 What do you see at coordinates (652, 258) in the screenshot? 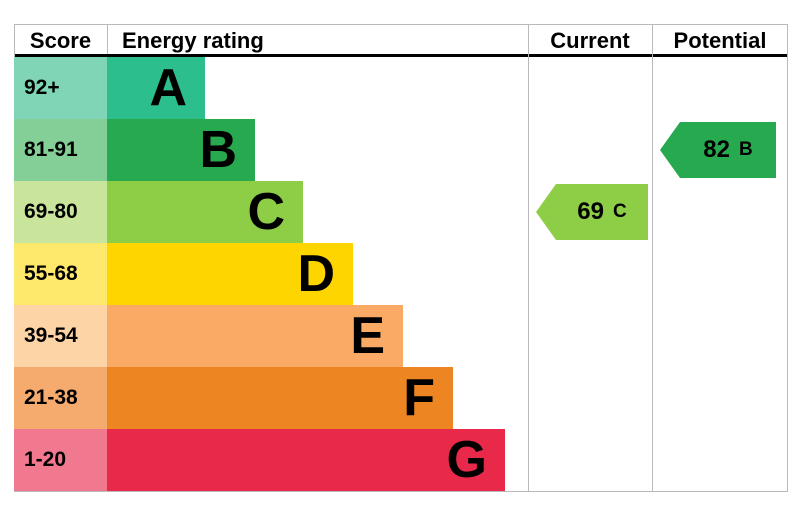
I see `potential-column-divider` at bounding box center [652, 258].